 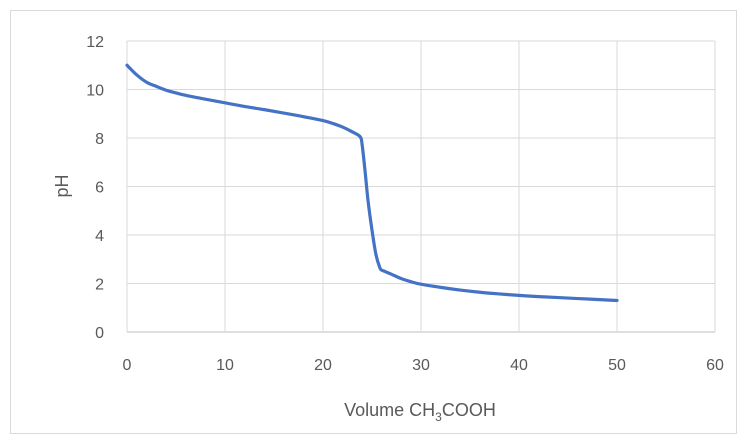 I want to click on y-tick-label-8: 8, so click(x=99, y=139).